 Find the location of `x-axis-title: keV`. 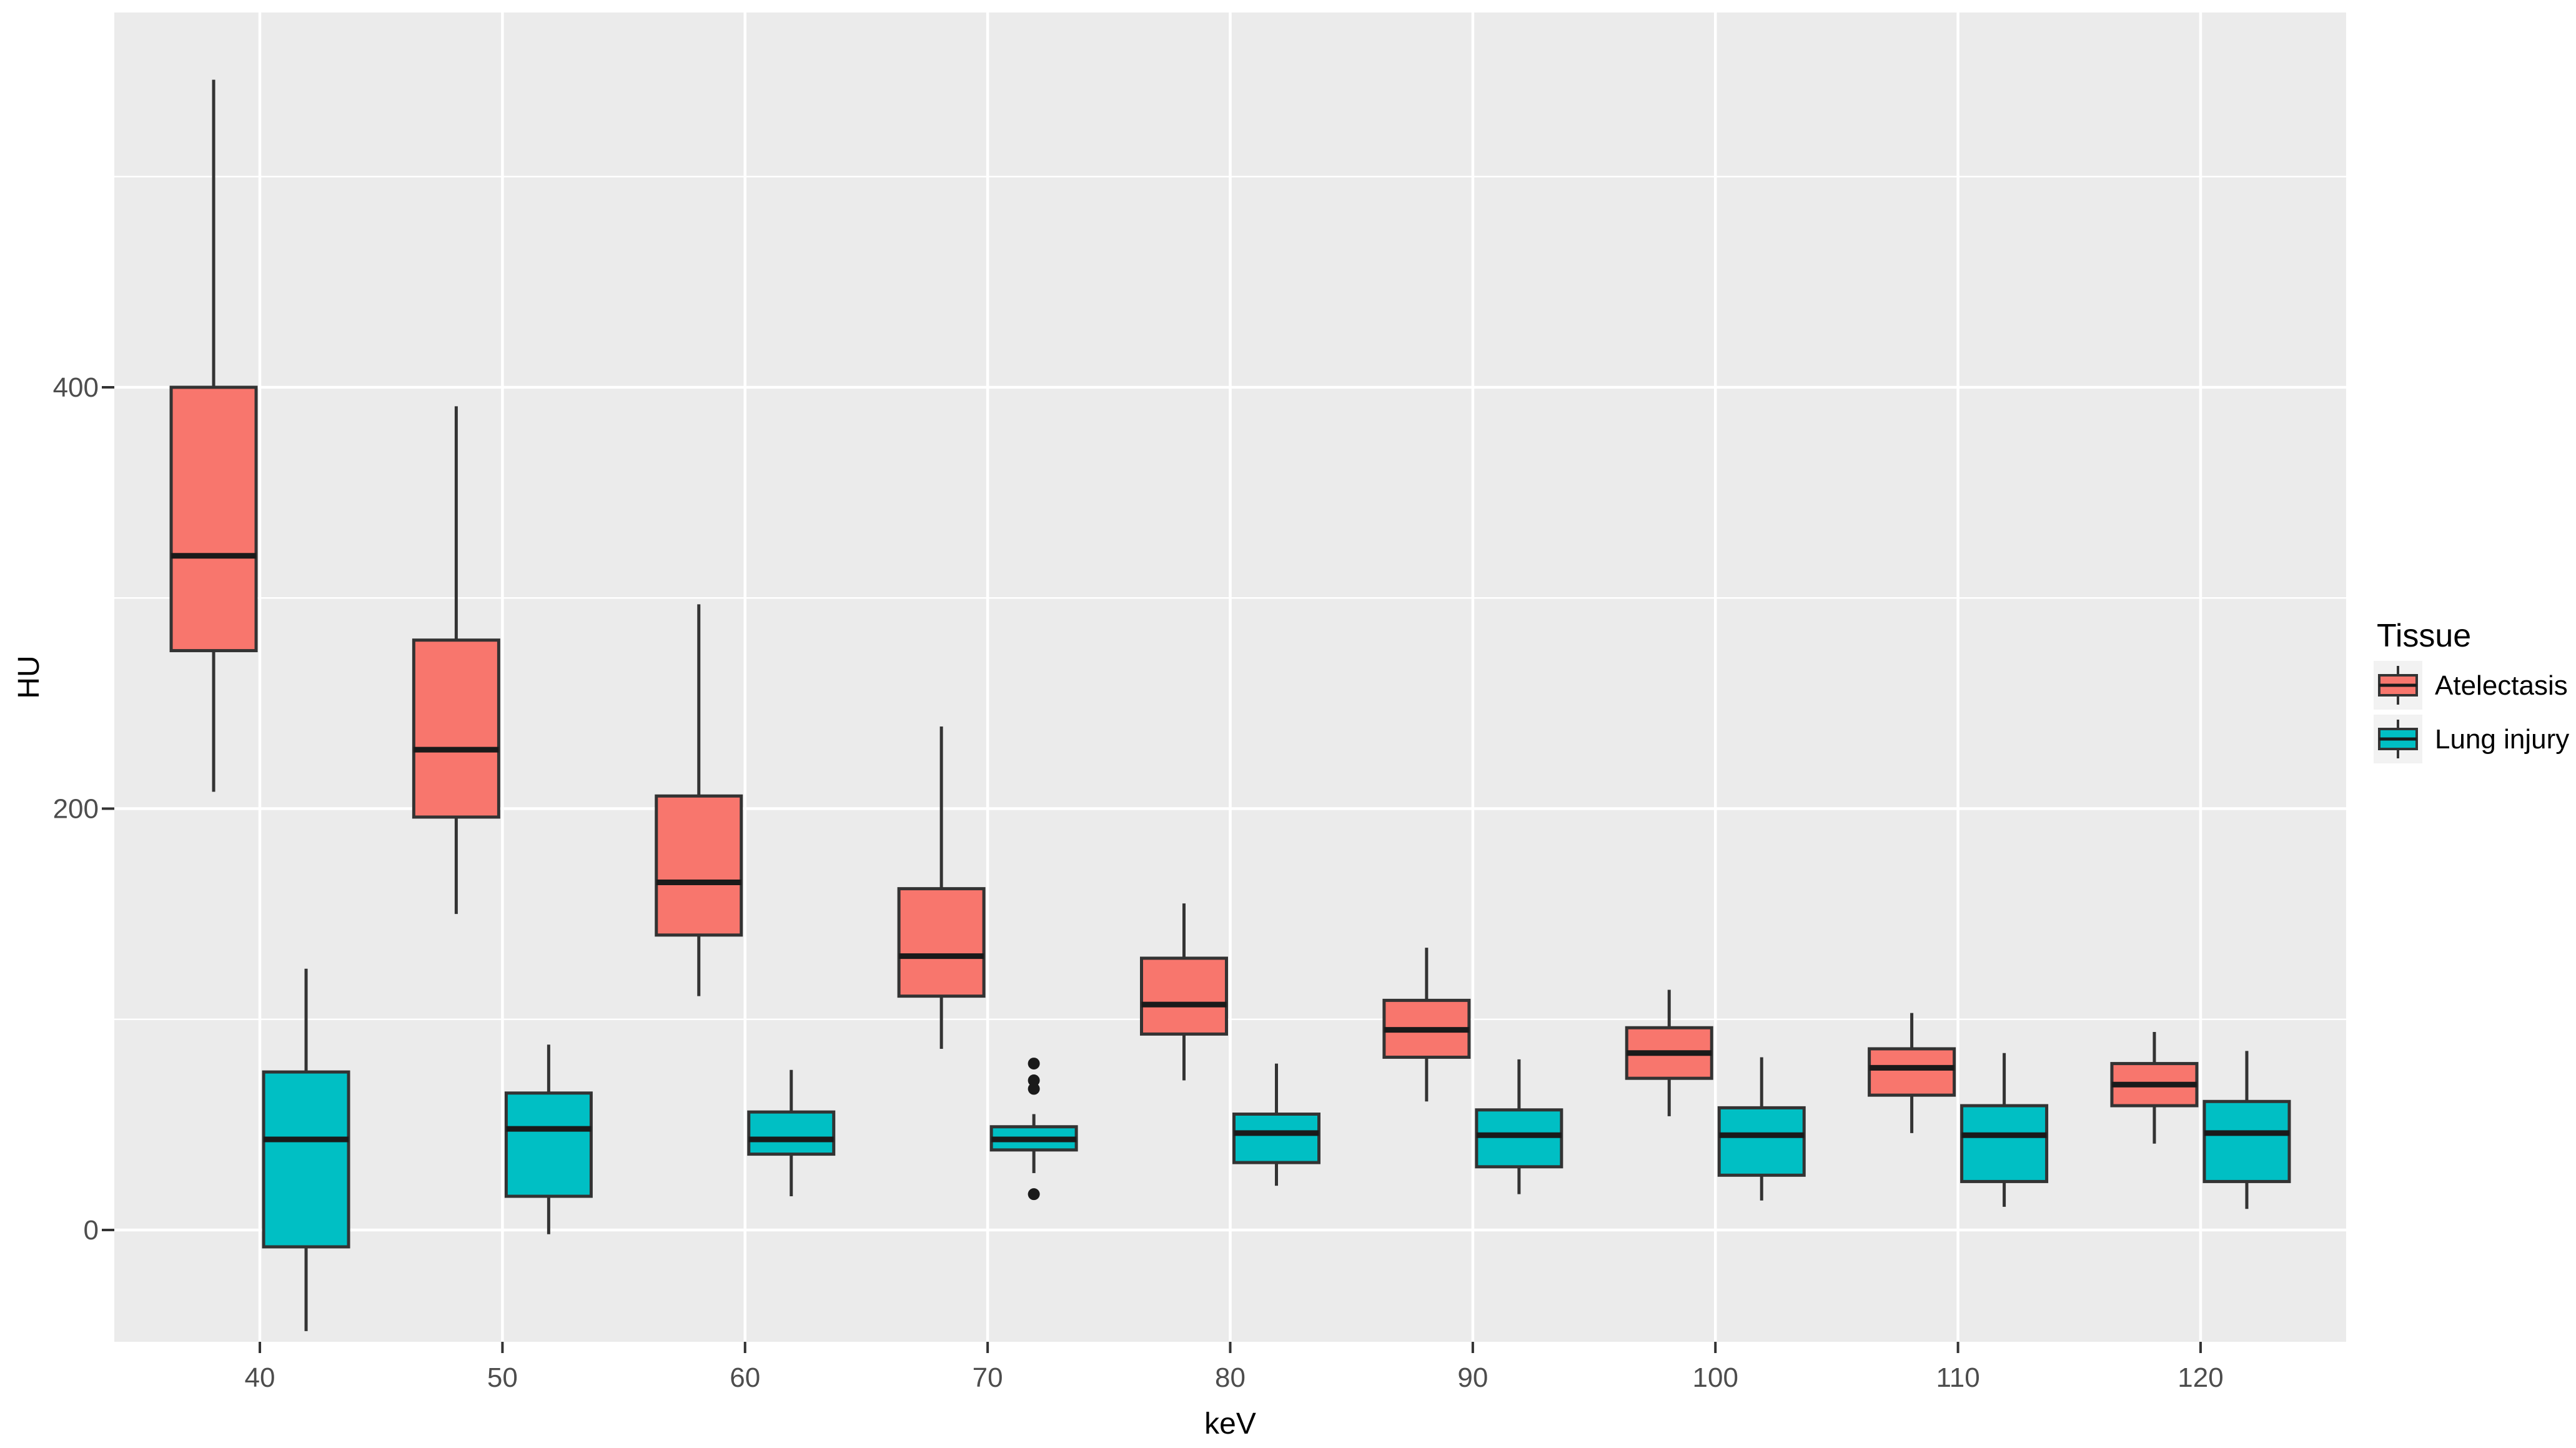

x-axis-title: keV is located at coordinates (1230, 1424).